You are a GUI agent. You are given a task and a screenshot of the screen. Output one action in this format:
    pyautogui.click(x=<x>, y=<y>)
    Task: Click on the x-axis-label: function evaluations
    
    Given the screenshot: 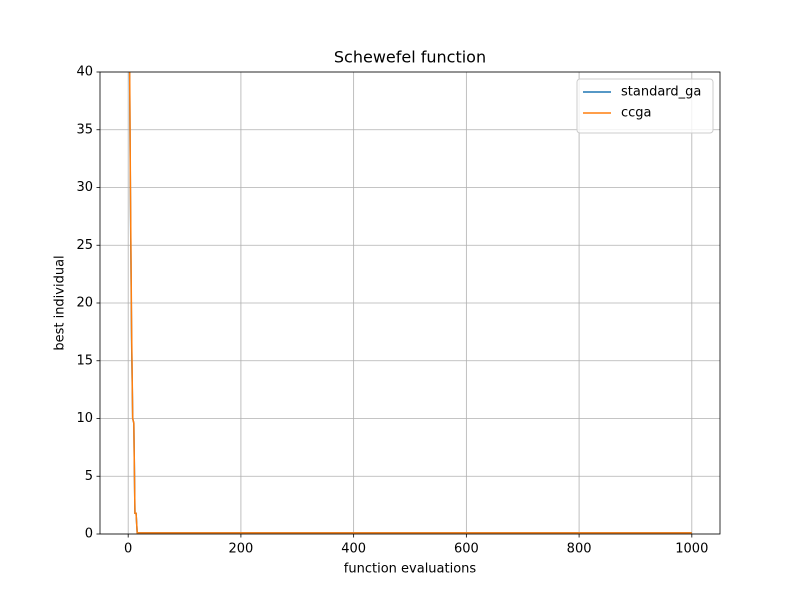 What is the action you would take?
    pyautogui.click(x=410, y=569)
    